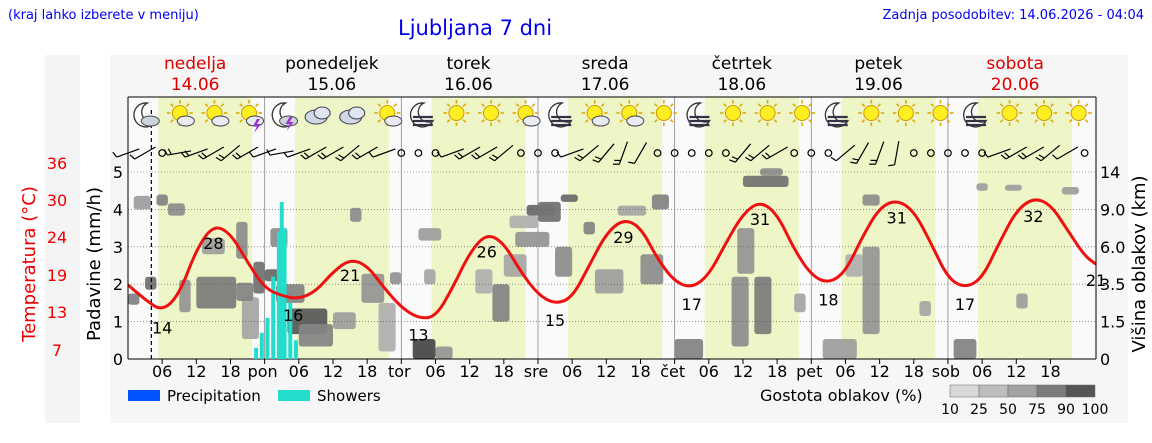 Image resolution: width=1152 pixels, height=443 pixels. I want to click on cloud-height-tick-label: 0, so click(1105, 359).